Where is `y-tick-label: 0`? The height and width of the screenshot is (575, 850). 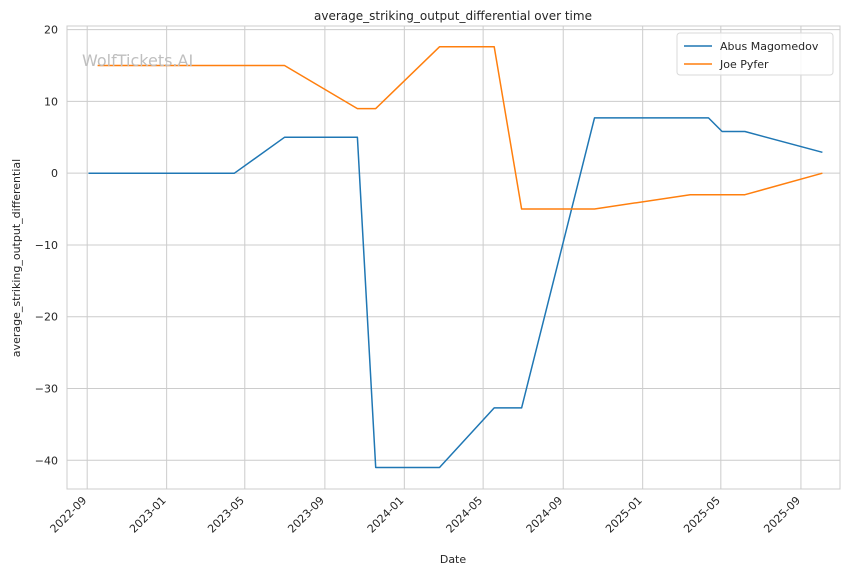 y-tick-label: 0 is located at coordinates (54, 173).